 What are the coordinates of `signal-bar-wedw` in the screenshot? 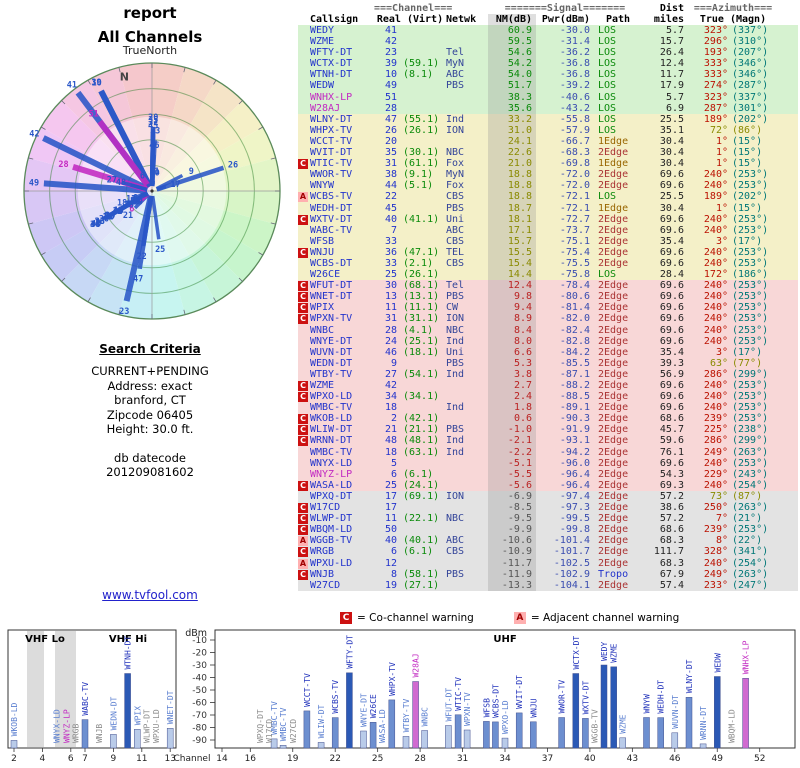 It's located at (717, 712).